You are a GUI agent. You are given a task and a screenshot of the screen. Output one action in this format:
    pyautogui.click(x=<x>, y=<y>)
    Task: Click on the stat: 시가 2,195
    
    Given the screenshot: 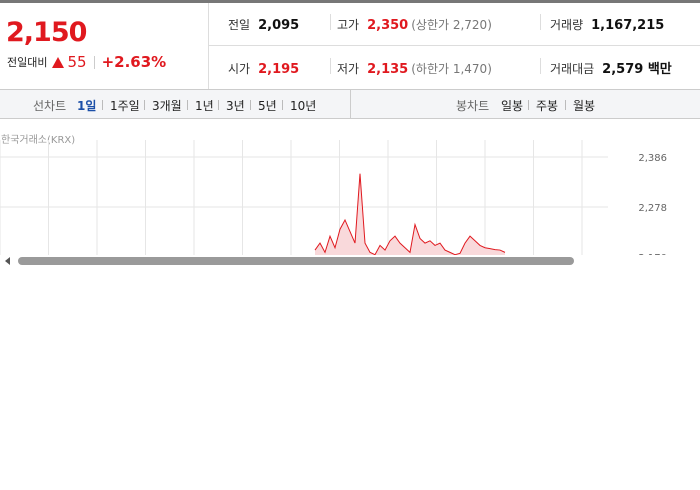 What is the action you would take?
    pyautogui.click(x=263, y=67)
    